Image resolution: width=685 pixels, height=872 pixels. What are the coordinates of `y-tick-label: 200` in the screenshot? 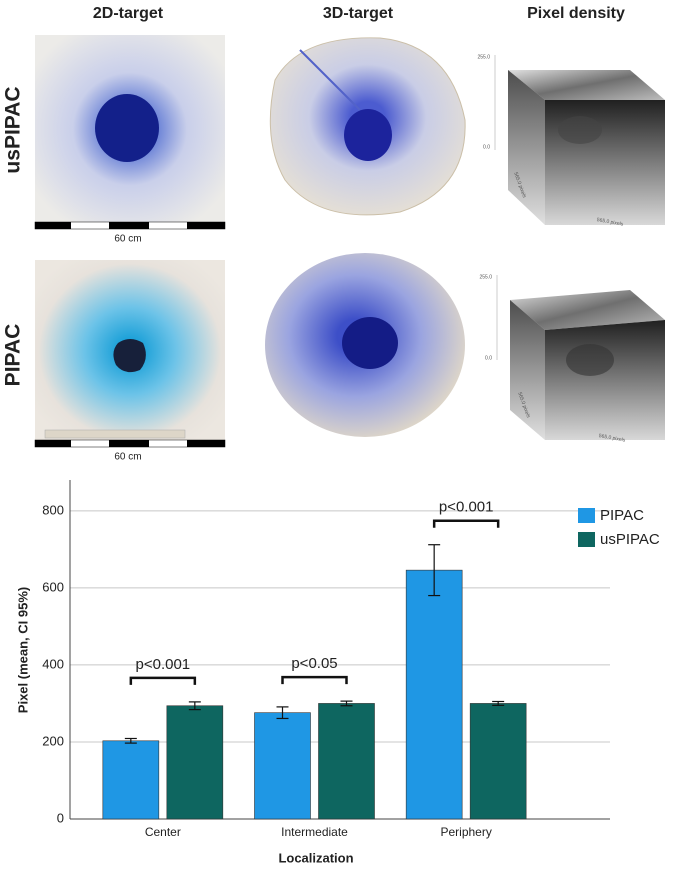 It's located at (53, 740).